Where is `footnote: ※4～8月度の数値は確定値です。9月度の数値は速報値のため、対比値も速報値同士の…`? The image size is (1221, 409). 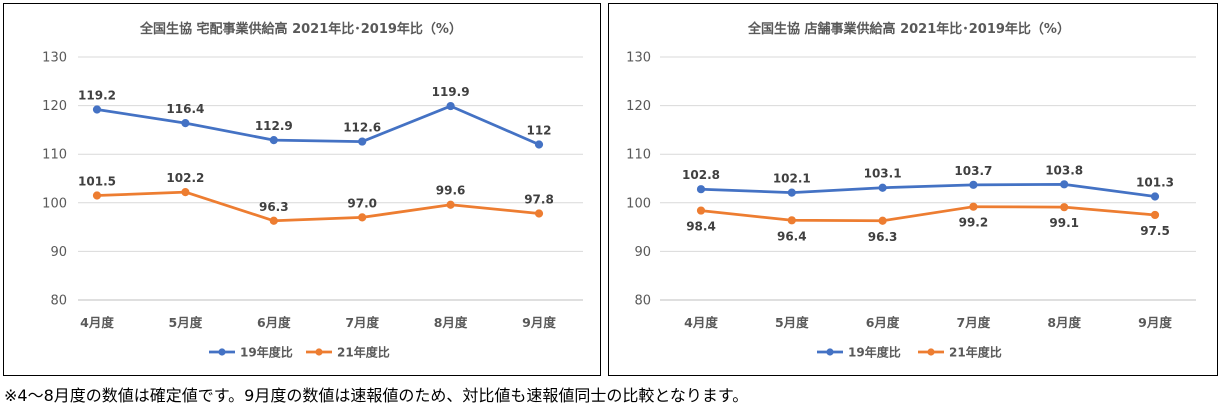
footnote: ※4～8月度の数値は確定値です。9月度の数値は速報値のため、対比値も速報値同士の… is located at coordinates (376, 395).